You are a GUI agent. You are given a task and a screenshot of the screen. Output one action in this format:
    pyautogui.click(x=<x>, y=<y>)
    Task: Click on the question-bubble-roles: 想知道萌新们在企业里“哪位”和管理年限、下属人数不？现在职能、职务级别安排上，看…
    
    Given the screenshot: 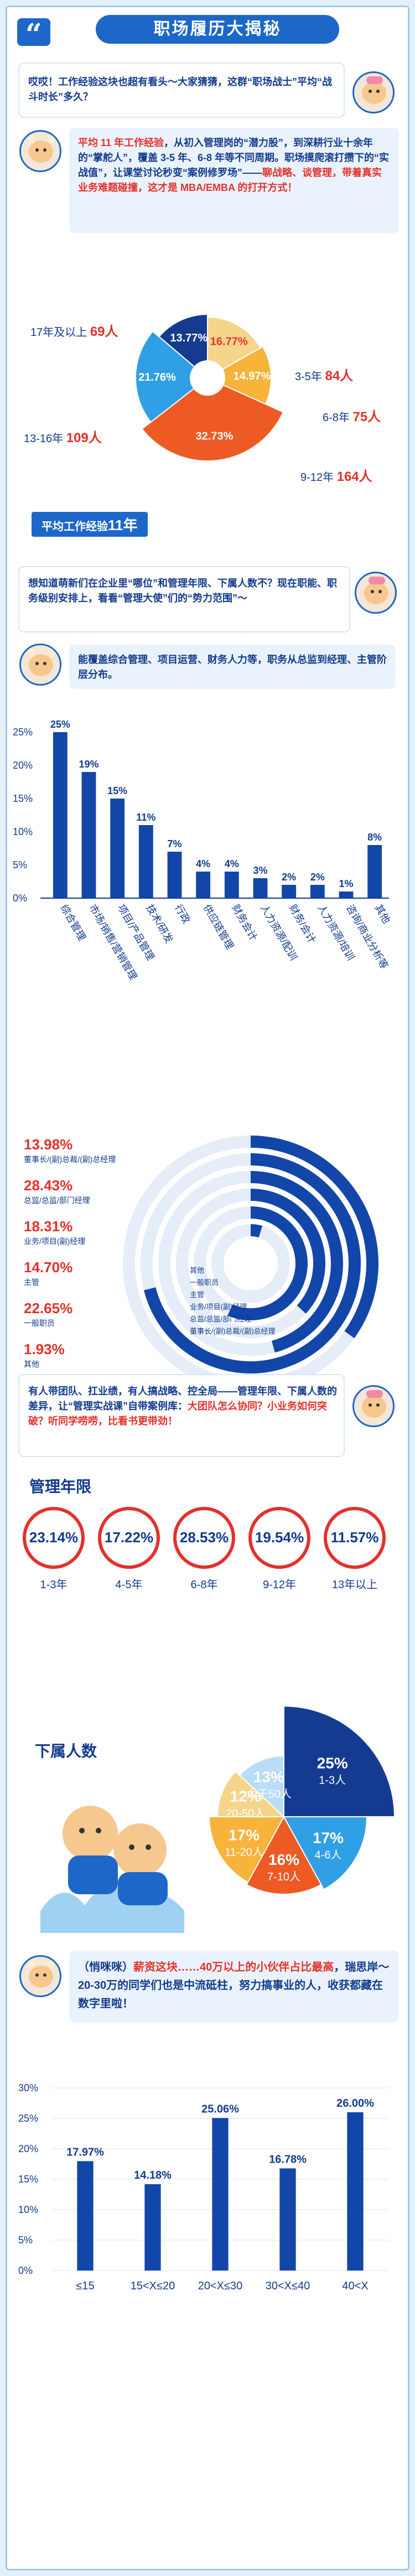 What is the action you would take?
    pyautogui.click(x=184, y=599)
    